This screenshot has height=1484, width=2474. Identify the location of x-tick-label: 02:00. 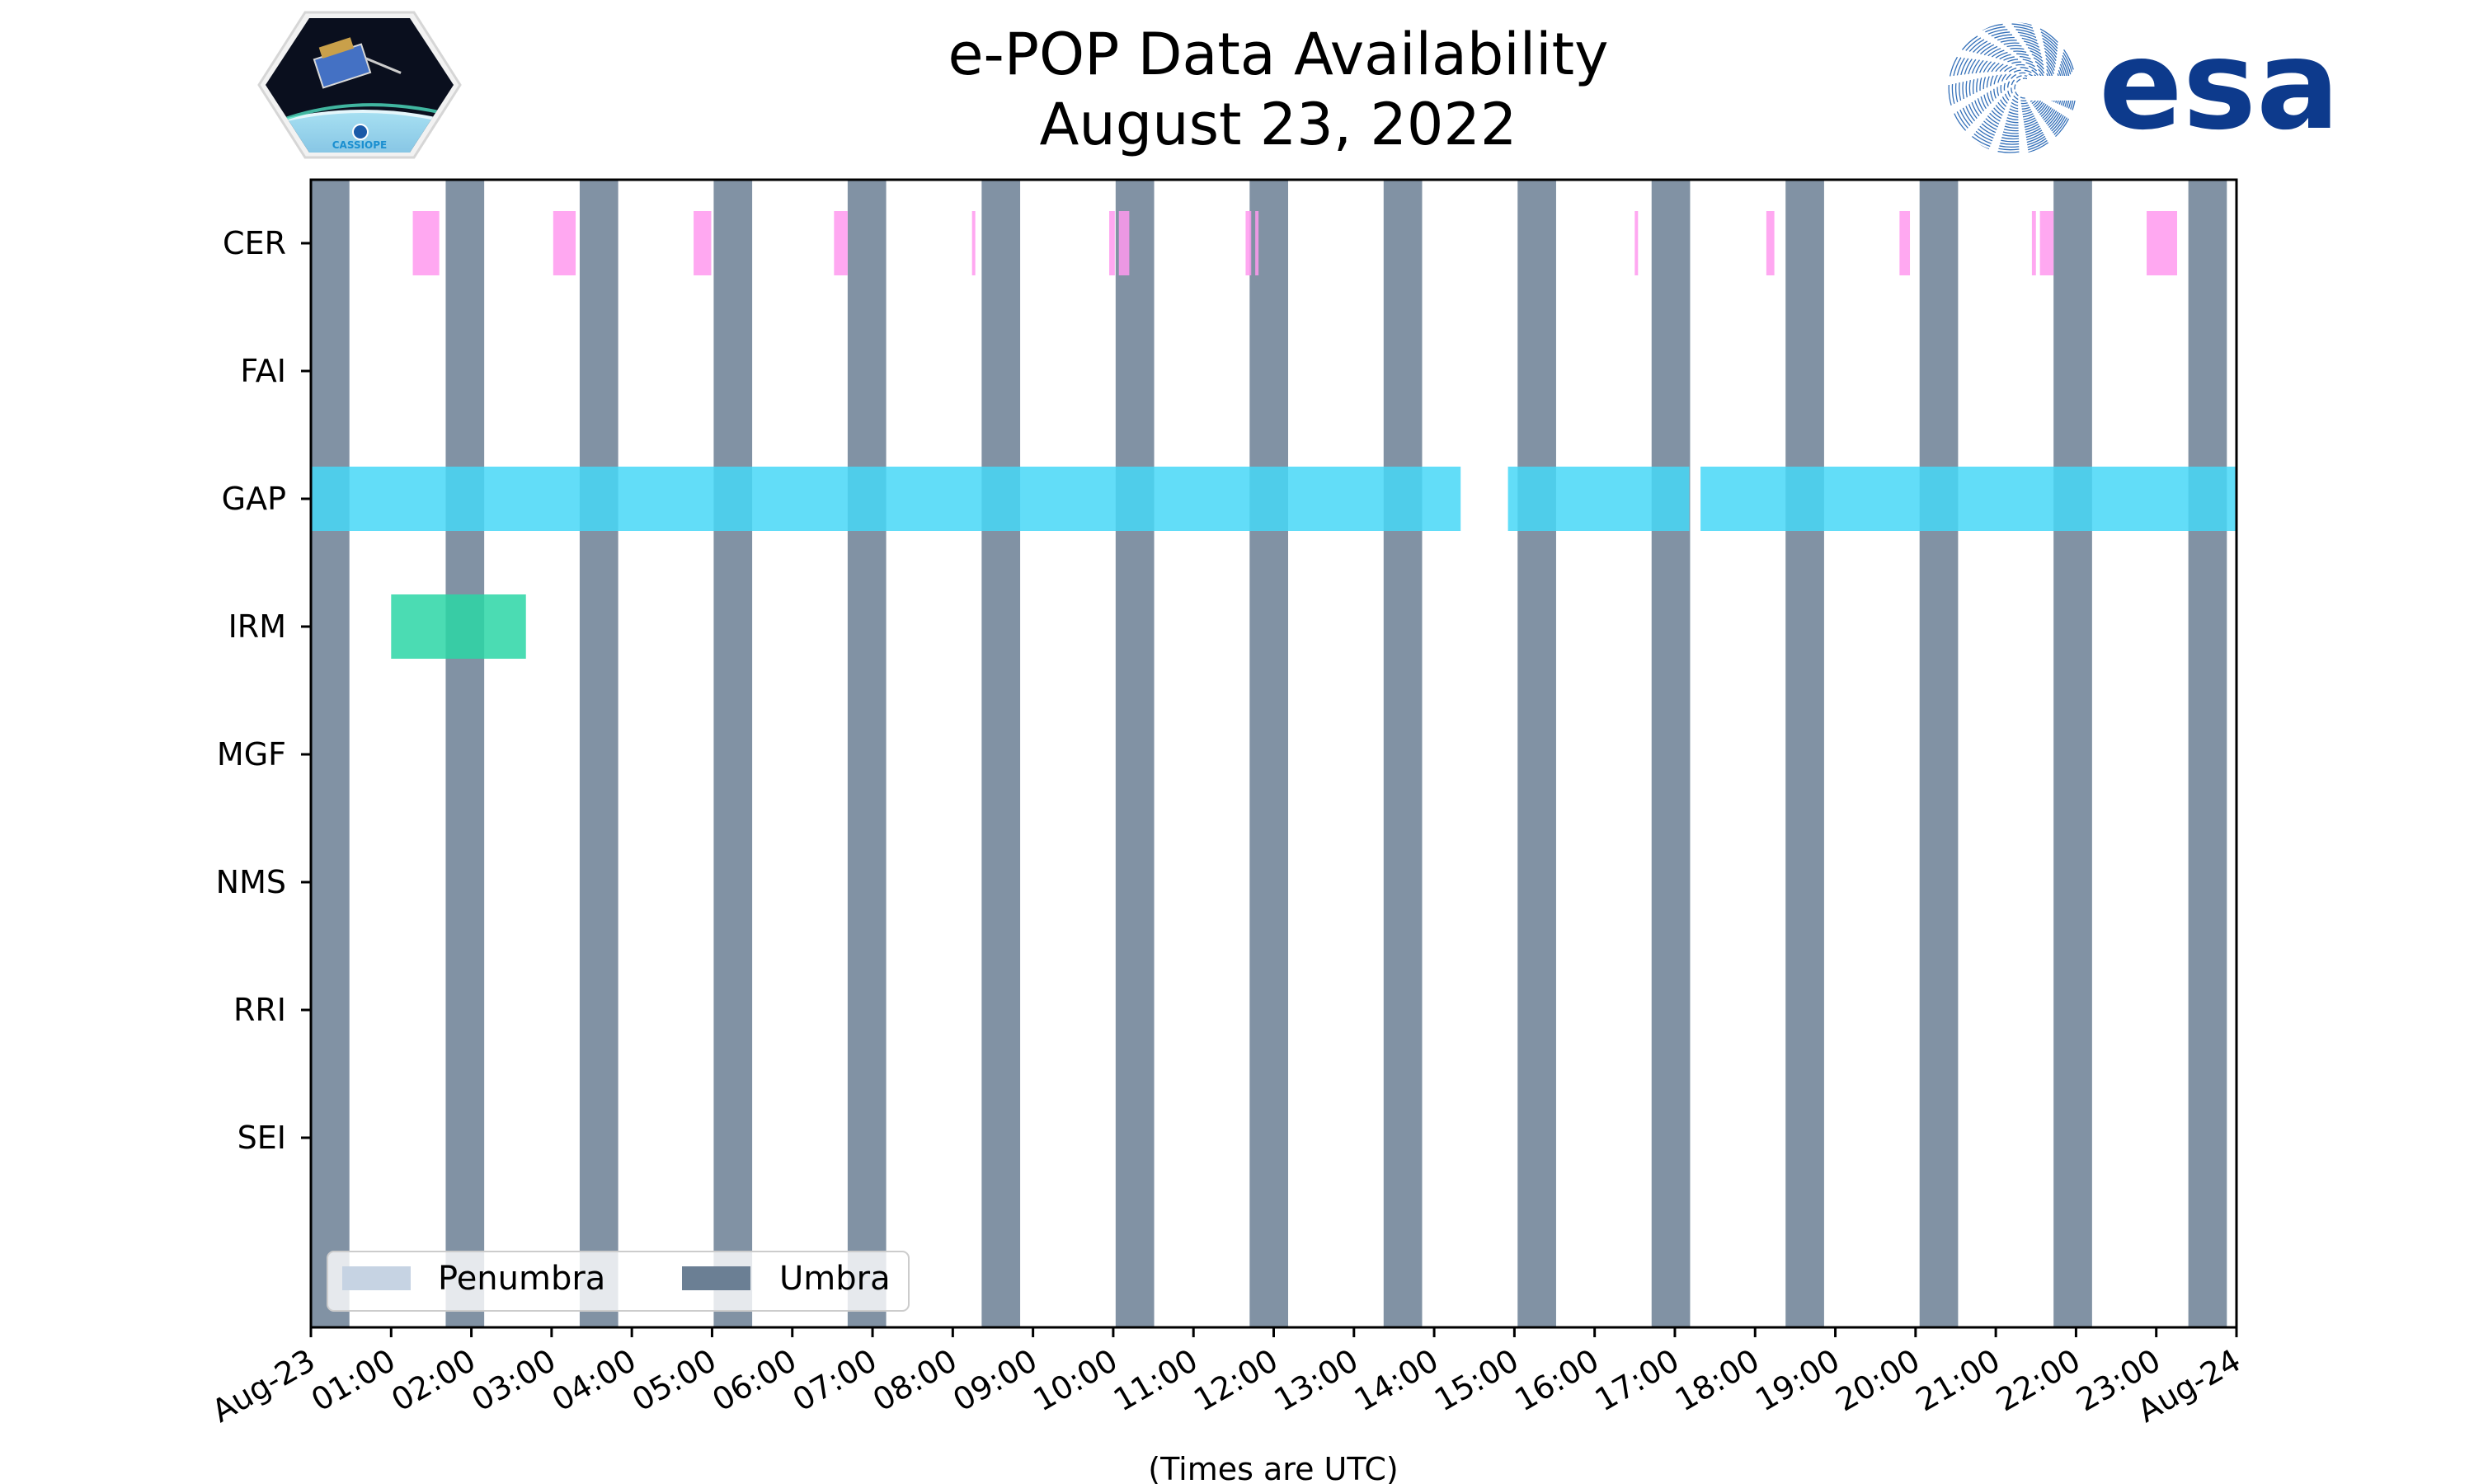
(433, 1380).